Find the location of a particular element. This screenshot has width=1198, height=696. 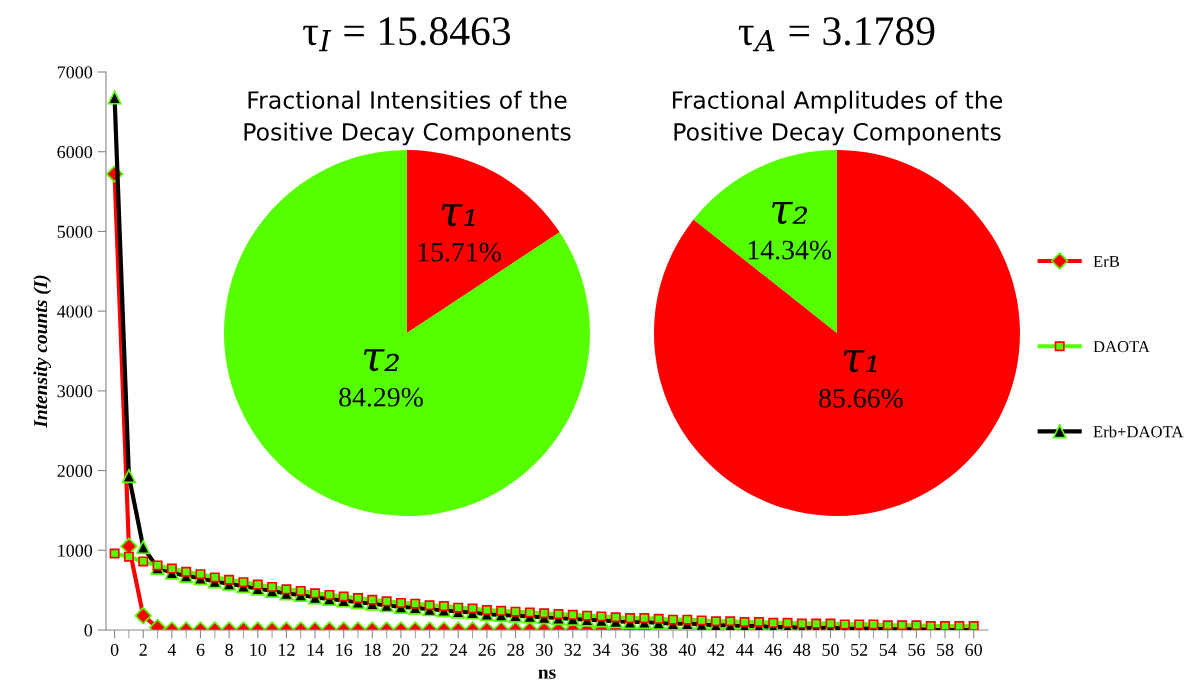

x-tick-label: 0 is located at coordinates (114, 649).